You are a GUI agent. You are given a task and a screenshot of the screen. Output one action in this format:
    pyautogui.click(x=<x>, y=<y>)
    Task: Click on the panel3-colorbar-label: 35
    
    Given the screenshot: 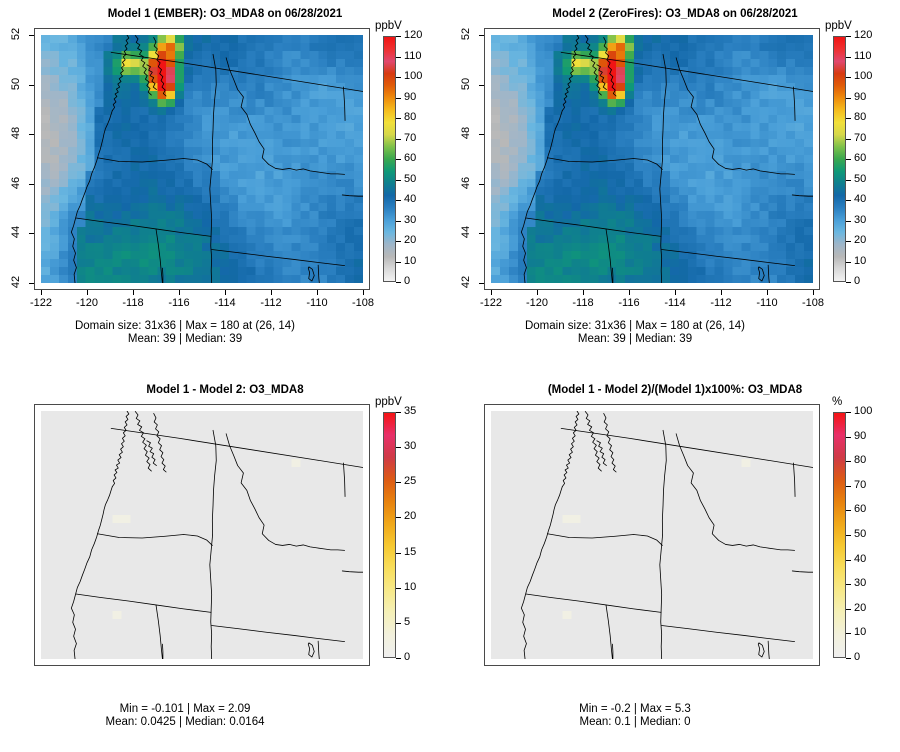 What is the action you would take?
    pyautogui.click(x=410, y=411)
    